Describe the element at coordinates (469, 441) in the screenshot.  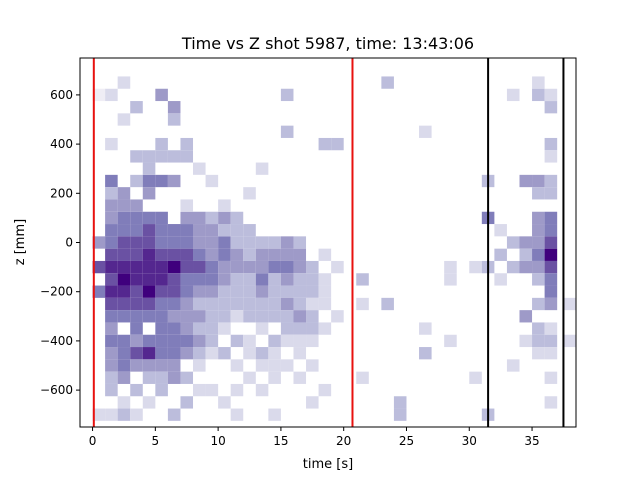
I see `x-tick-label: 30` at that location.